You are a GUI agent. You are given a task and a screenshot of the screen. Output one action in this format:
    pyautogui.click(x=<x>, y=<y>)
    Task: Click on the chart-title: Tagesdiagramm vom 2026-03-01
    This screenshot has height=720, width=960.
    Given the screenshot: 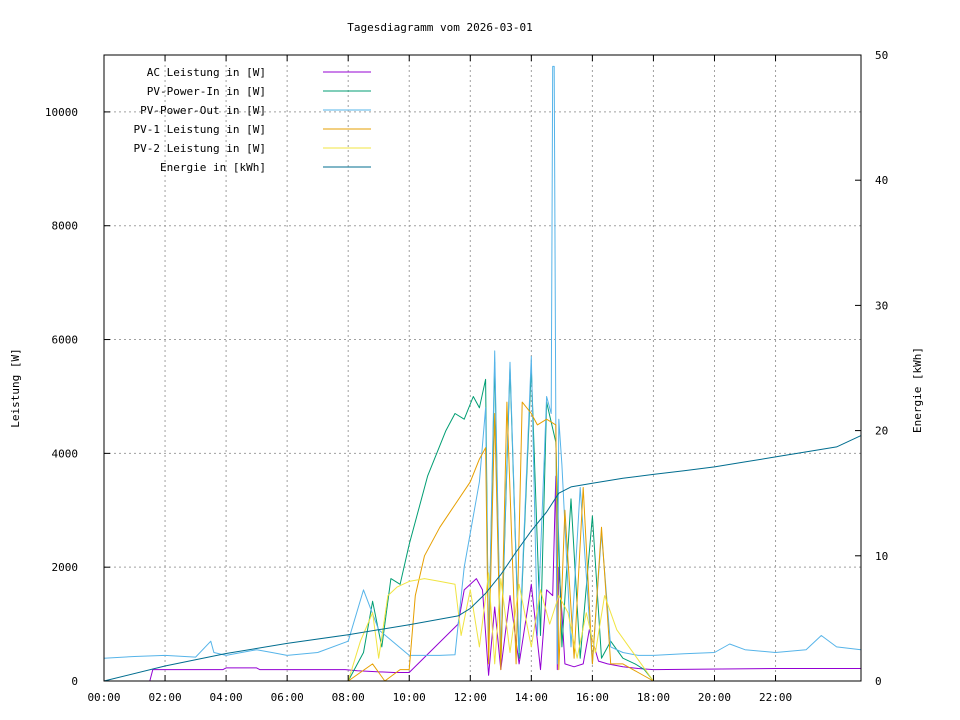 What is the action you would take?
    pyautogui.click(x=439, y=27)
    